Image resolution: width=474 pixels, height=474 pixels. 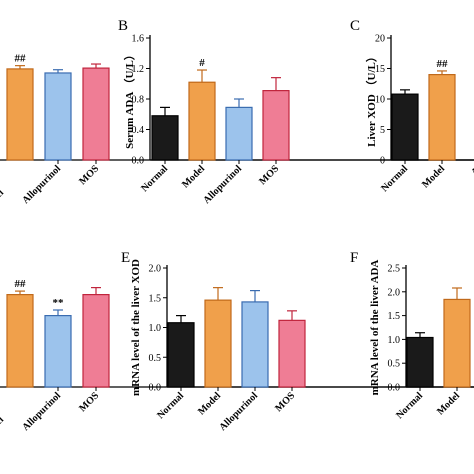 What do you see at coordinates (380, 100) in the screenshot?
I see `y-tick-label: 10` at bounding box center [380, 100].